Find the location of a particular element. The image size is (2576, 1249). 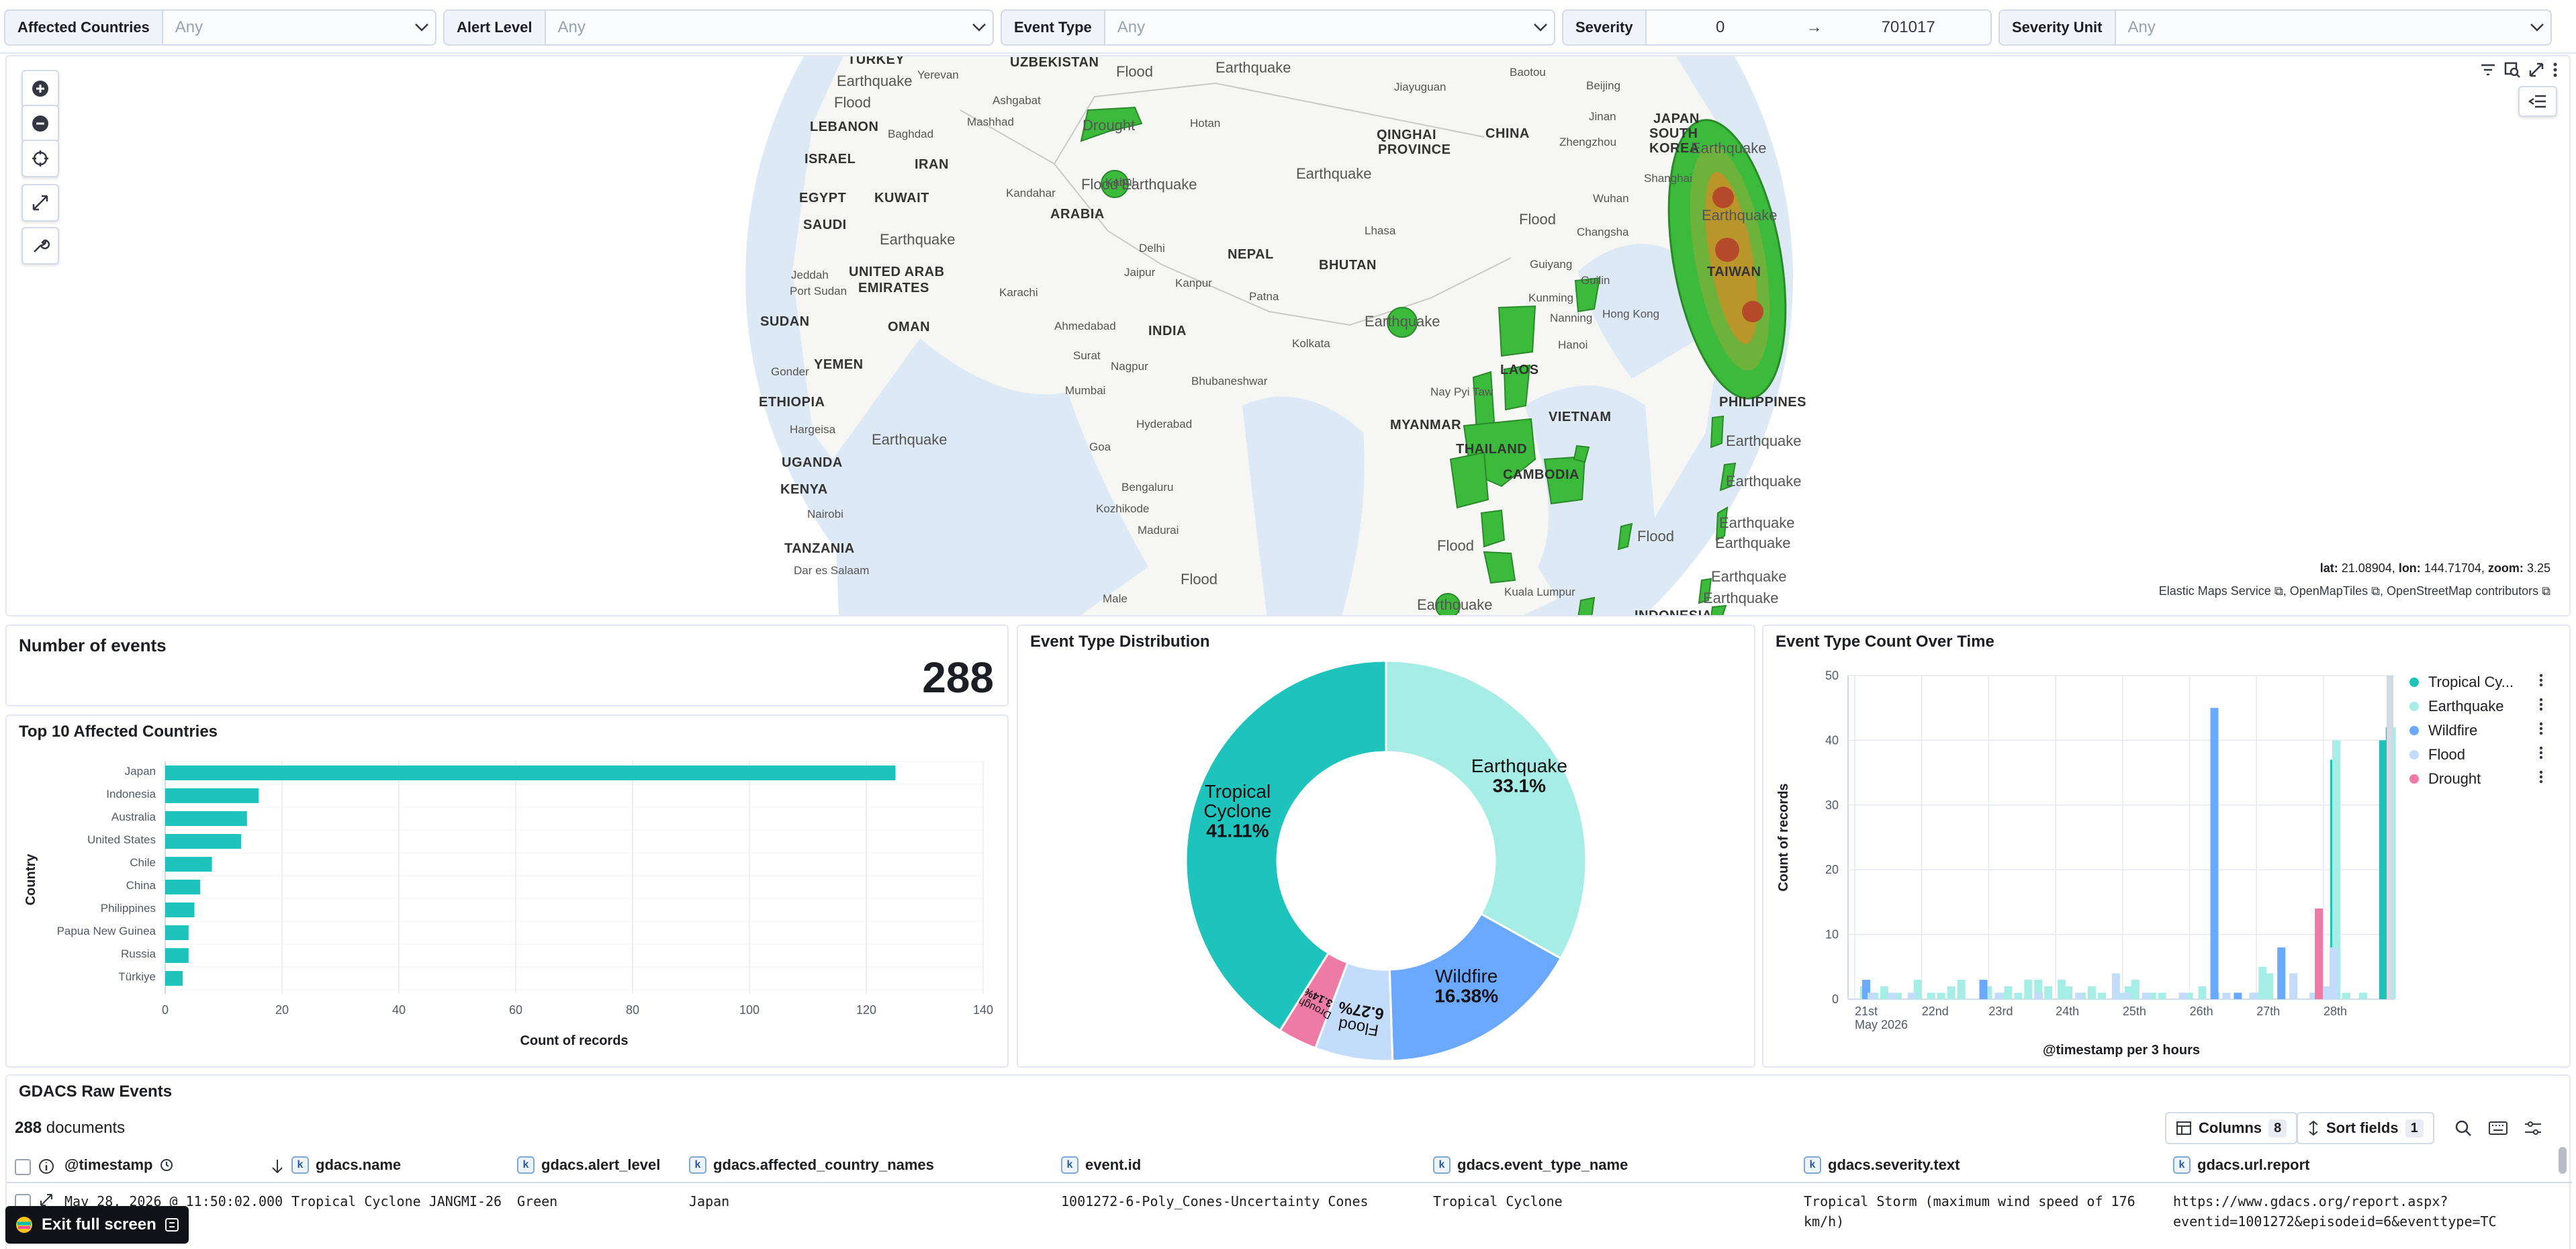

map-label: Kolkata is located at coordinates (1311, 343).